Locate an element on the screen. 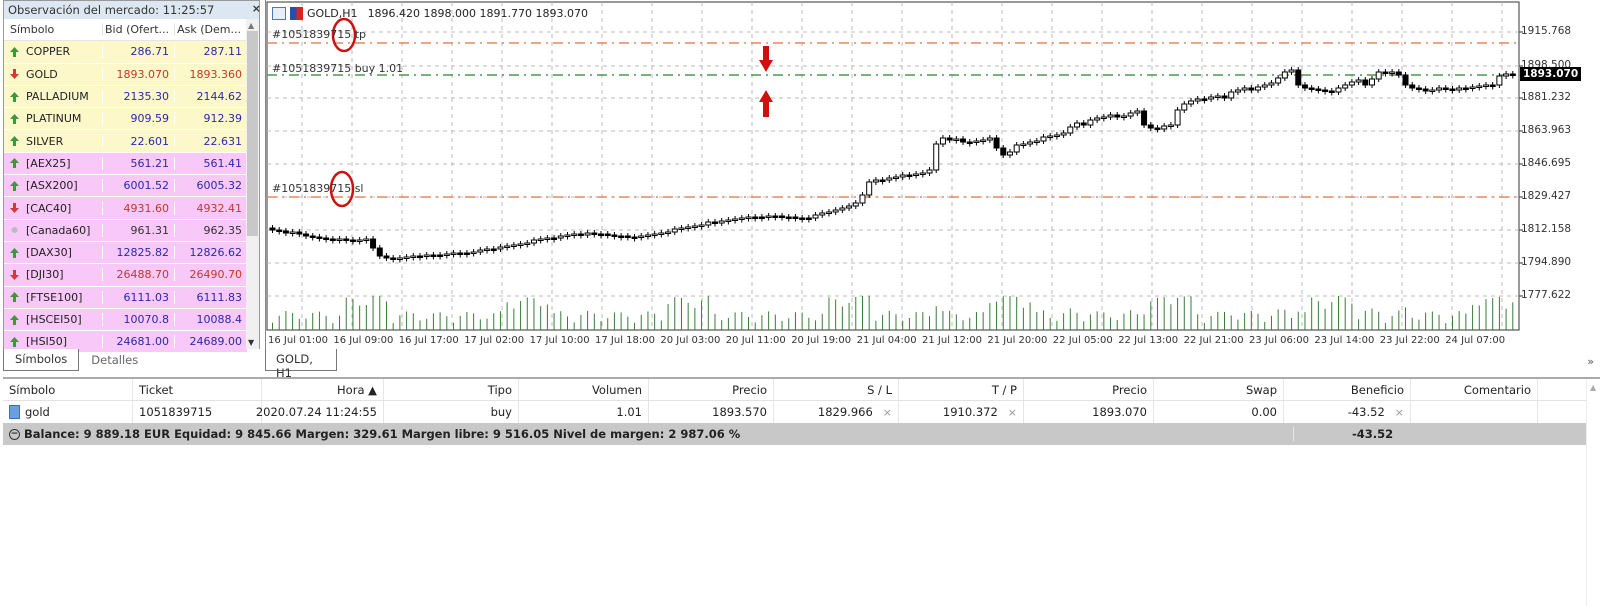  market-watch-row: PALLADIUM 2135.30 2144.62 is located at coordinates (125, 97).